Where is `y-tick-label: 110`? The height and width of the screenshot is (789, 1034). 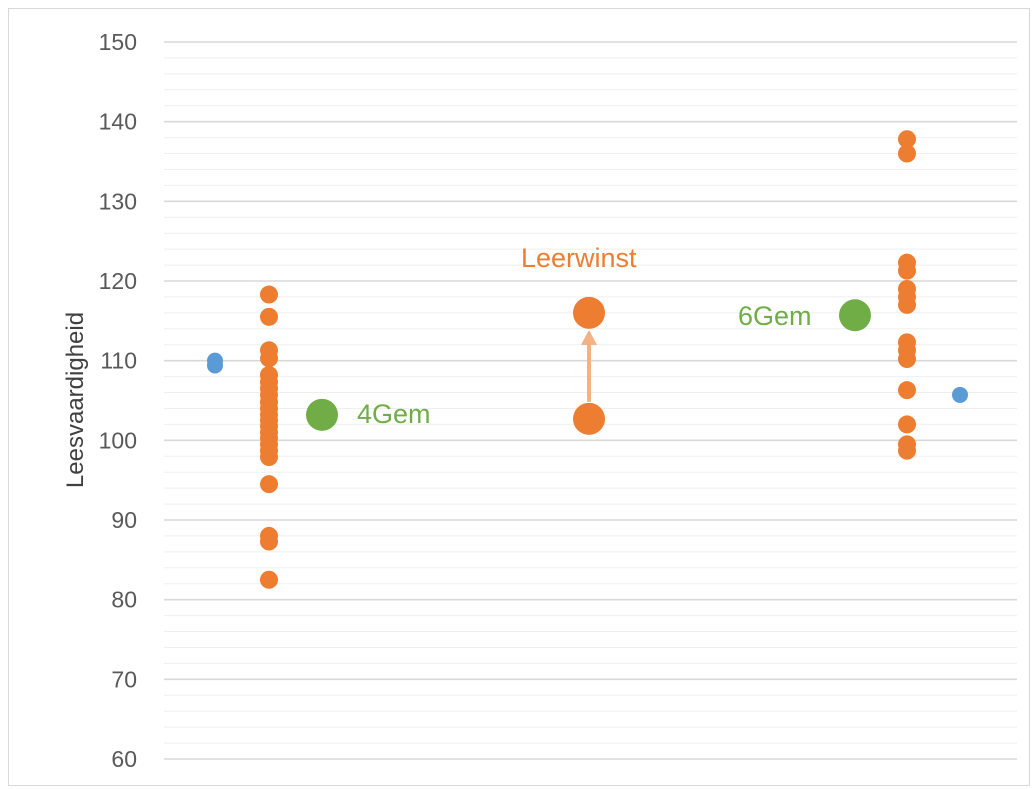 y-tick-label: 110 is located at coordinates (118, 361).